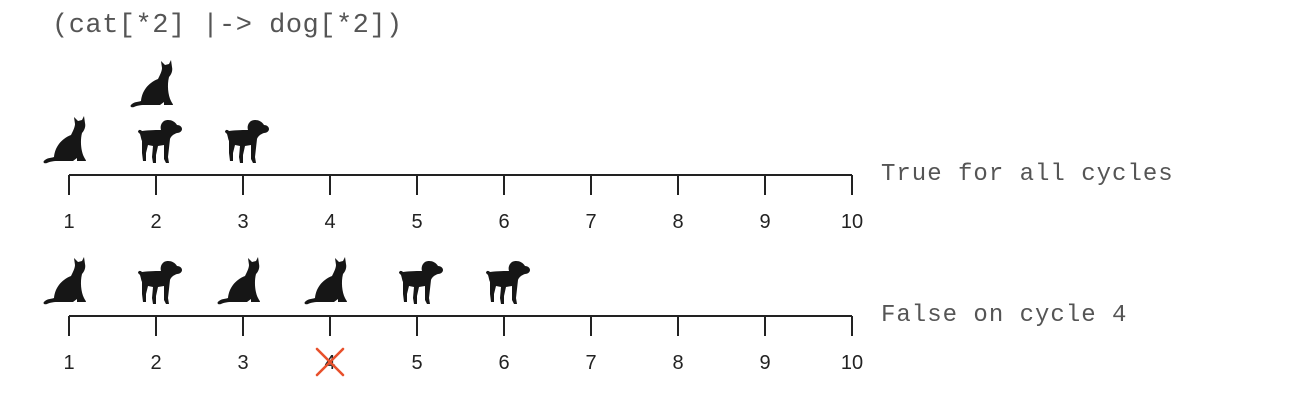  What do you see at coordinates (227, 26) in the screenshot?
I see `diagram-title: (cat[*2] |-> dog[*2])` at bounding box center [227, 26].